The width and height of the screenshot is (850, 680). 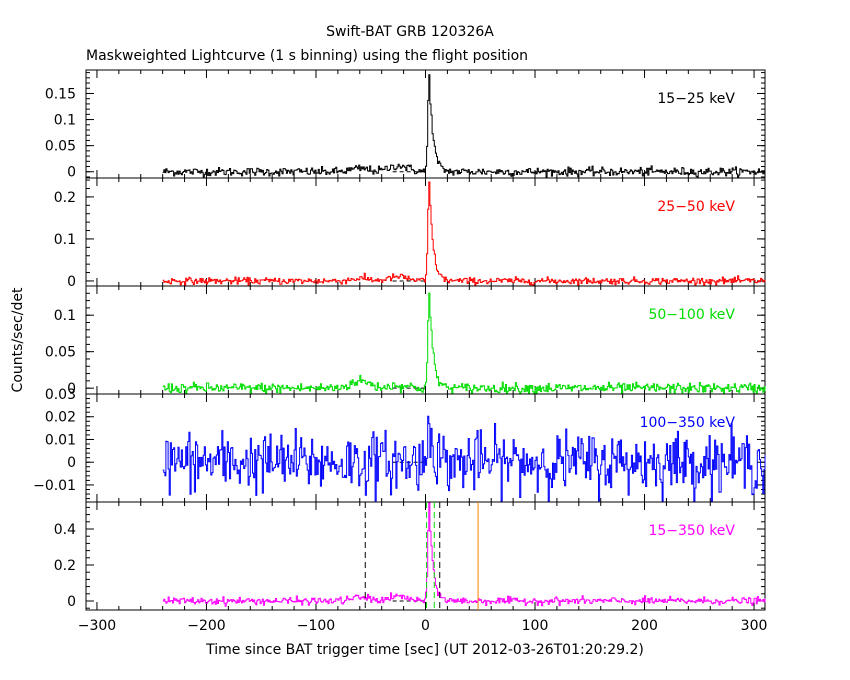 What do you see at coordinates (206, 626) in the screenshot?
I see `x-tick-label: −200` at bounding box center [206, 626].